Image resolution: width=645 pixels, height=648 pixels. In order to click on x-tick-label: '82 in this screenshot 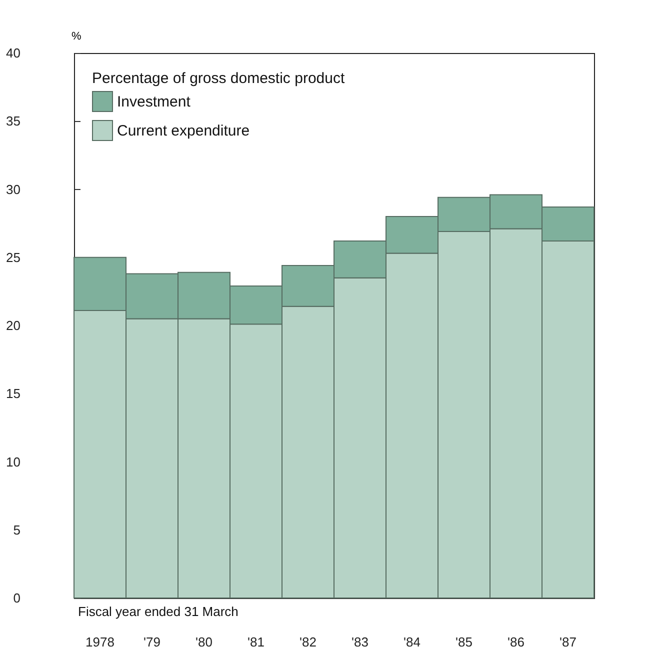, I will do `click(308, 641)`.